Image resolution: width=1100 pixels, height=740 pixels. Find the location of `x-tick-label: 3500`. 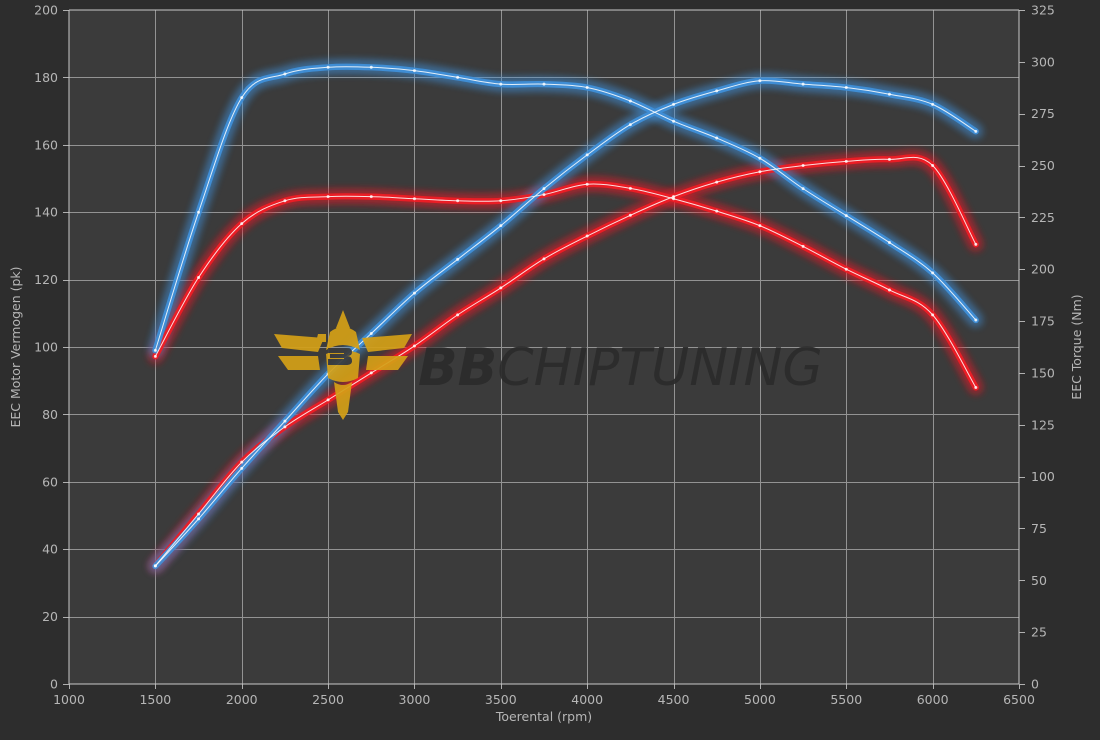

x-tick-label: 3500 is located at coordinates (501, 699).